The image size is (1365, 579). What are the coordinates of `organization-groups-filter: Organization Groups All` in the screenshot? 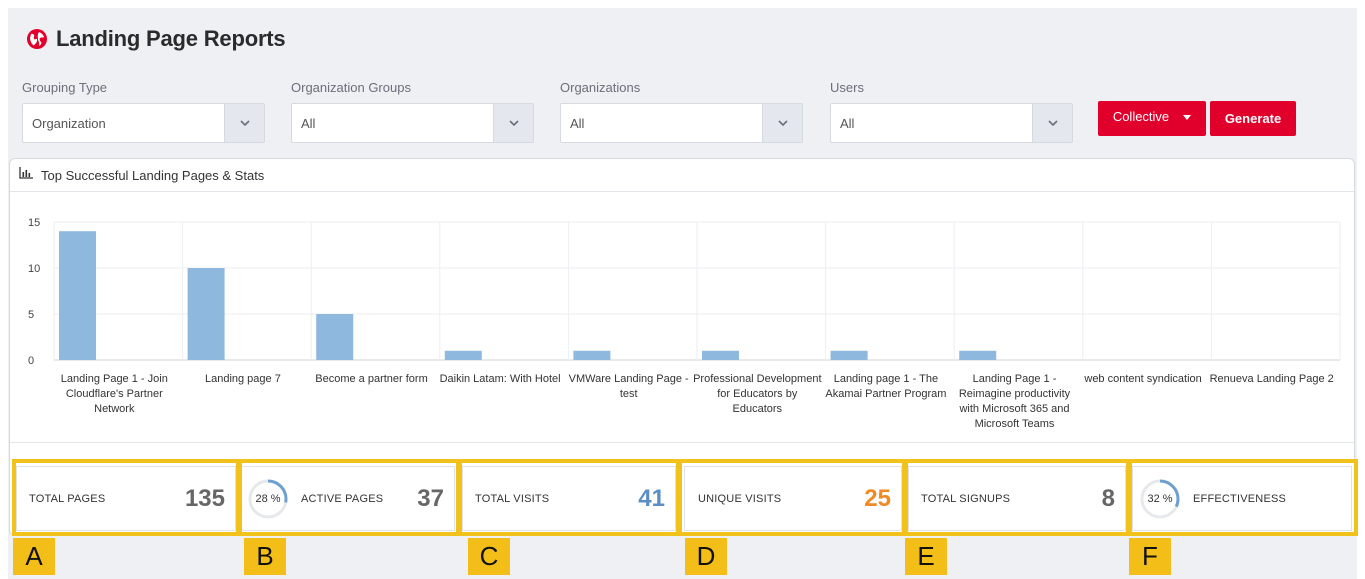 It's located at (412, 111).